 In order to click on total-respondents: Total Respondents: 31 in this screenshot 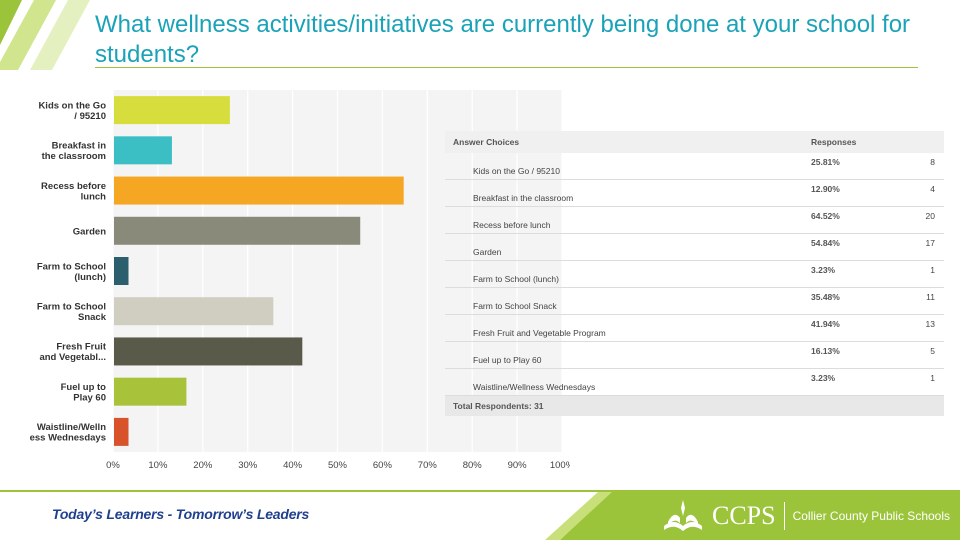, I will do `click(694, 406)`.